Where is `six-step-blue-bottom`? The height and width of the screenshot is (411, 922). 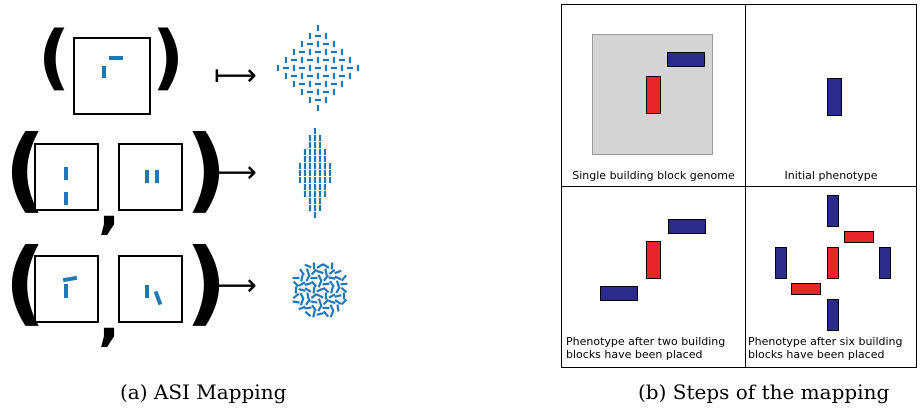
six-step-blue-bottom is located at coordinates (833, 315).